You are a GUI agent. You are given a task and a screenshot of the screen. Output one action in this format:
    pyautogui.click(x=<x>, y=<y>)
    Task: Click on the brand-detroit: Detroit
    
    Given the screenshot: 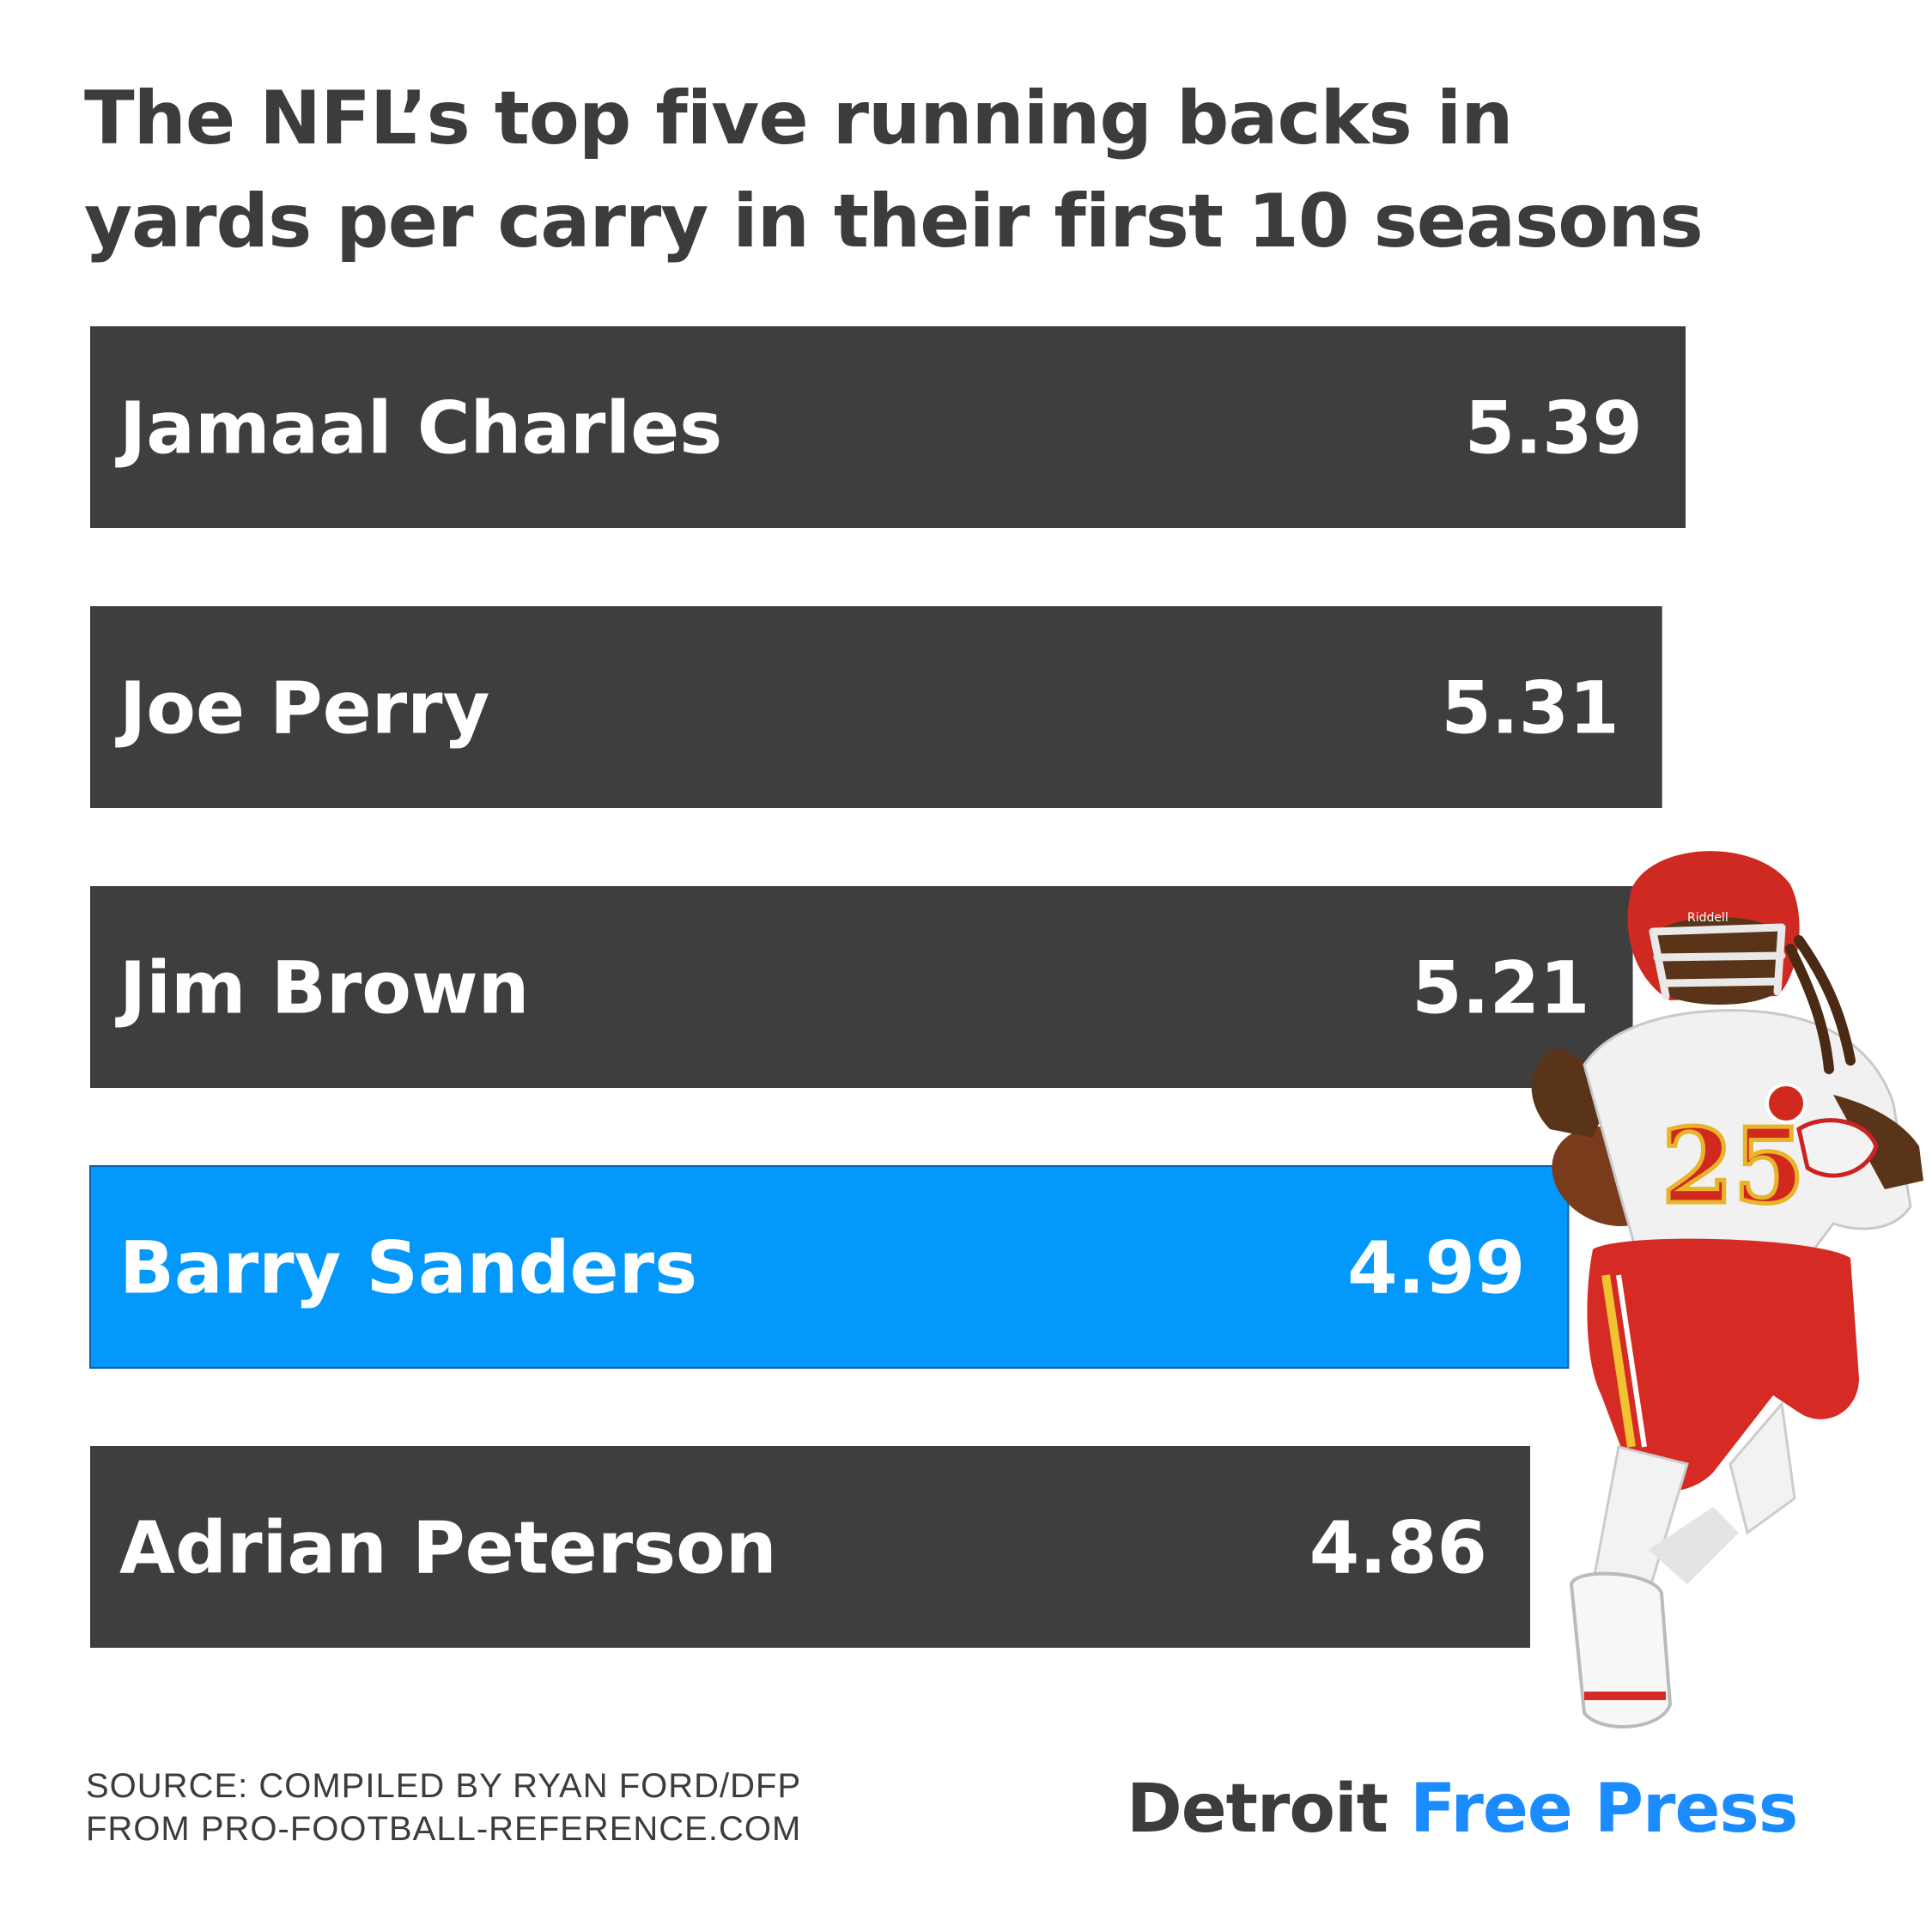 What is the action you would take?
    pyautogui.click(x=1257, y=1809)
    